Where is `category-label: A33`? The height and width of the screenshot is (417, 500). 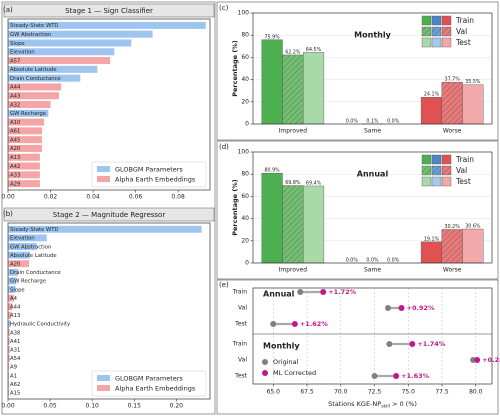 category-label: A33 is located at coordinates (15, 176).